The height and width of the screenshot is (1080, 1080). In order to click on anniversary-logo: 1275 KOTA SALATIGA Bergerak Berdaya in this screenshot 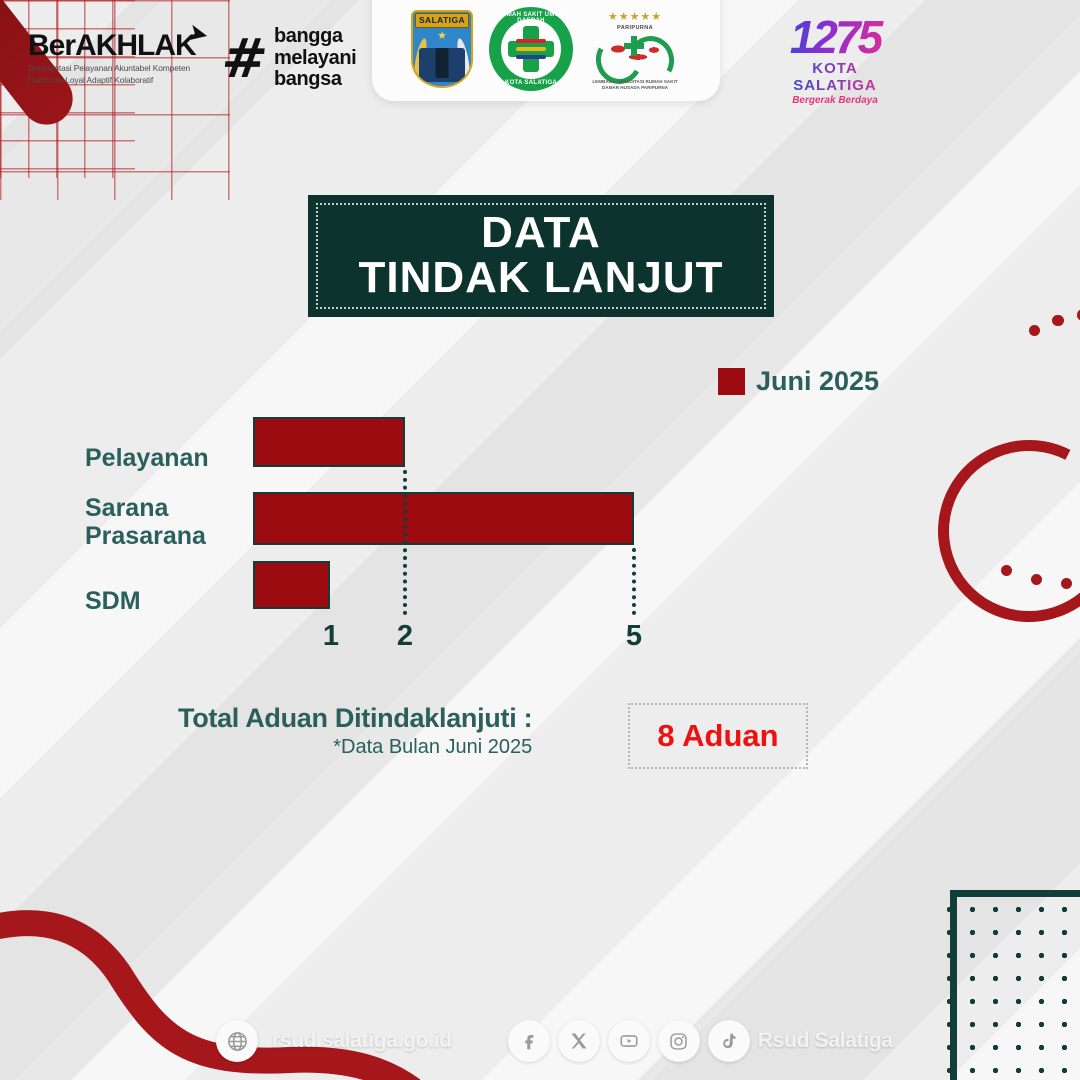, I will do `click(835, 60)`.